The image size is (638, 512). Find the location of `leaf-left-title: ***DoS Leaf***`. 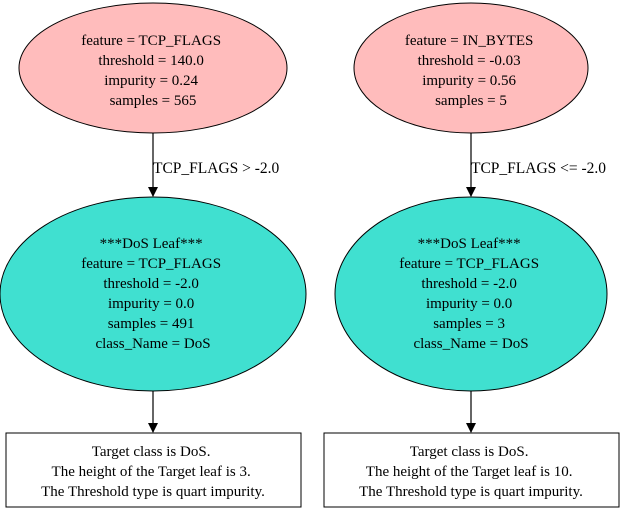

leaf-left-title: ***DoS Leaf*** is located at coordinates (151, 244).